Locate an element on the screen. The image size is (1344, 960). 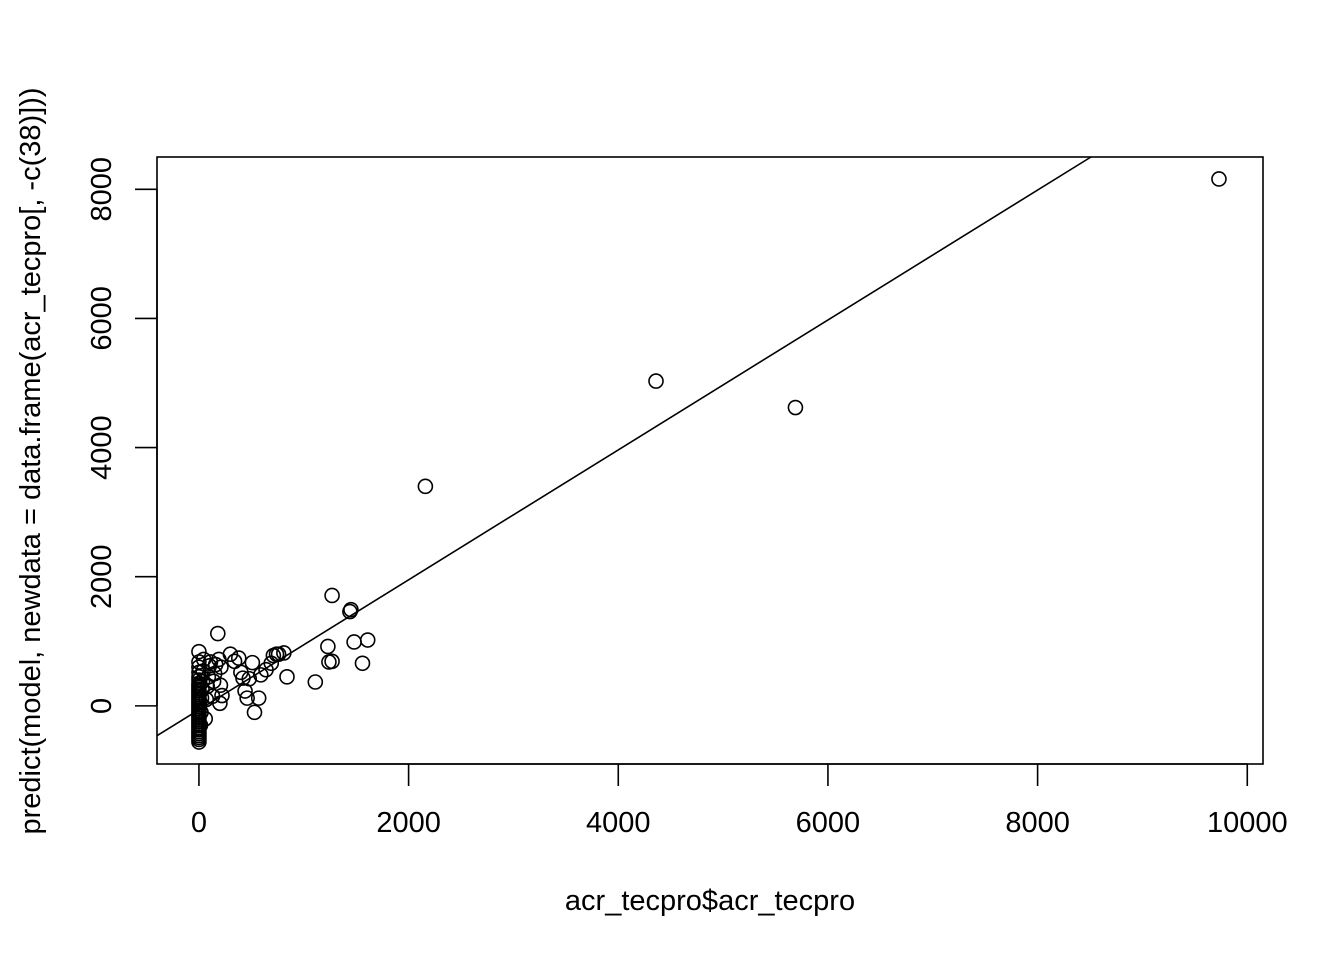
x-tick-label: 10000 is located at coordinates (1247, 823).